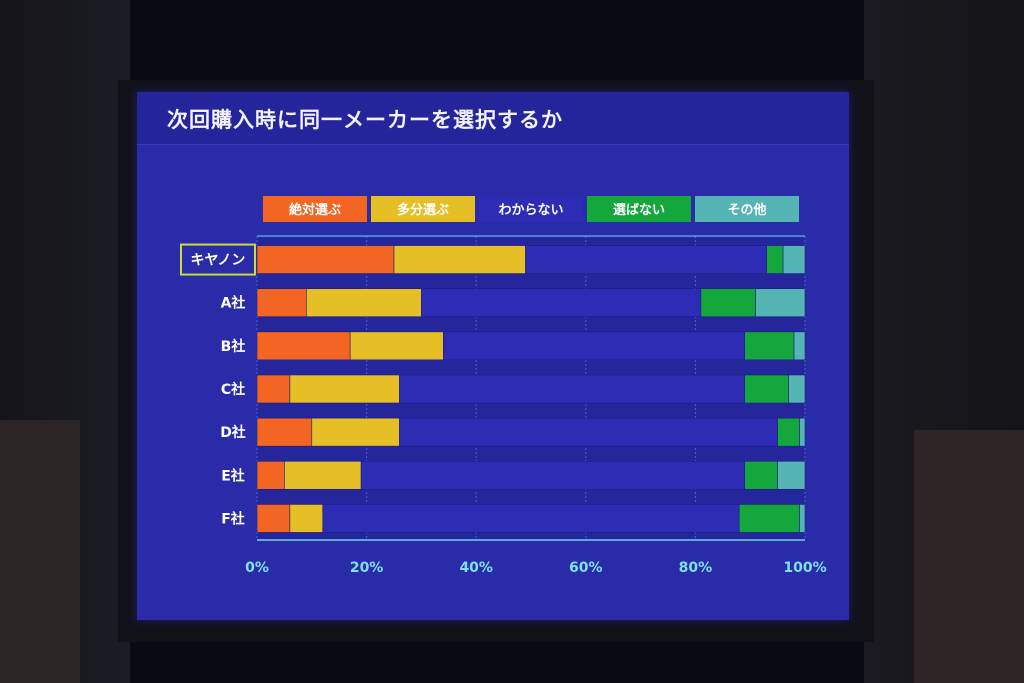  Describe the element at coordinates (365, 120) in the screenshot. I see `slide-title: 次回購入時に同一メーカーを選択するか` at that location.